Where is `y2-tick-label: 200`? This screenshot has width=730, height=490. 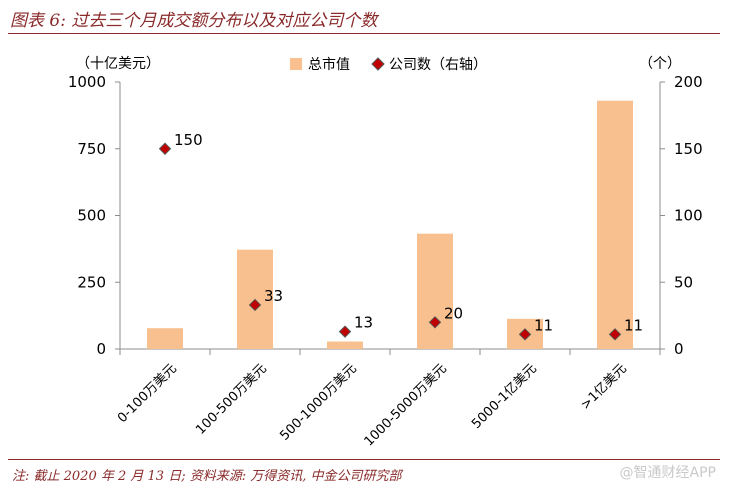
y2-tick-label: 200 is located at coordinates (688, 82).